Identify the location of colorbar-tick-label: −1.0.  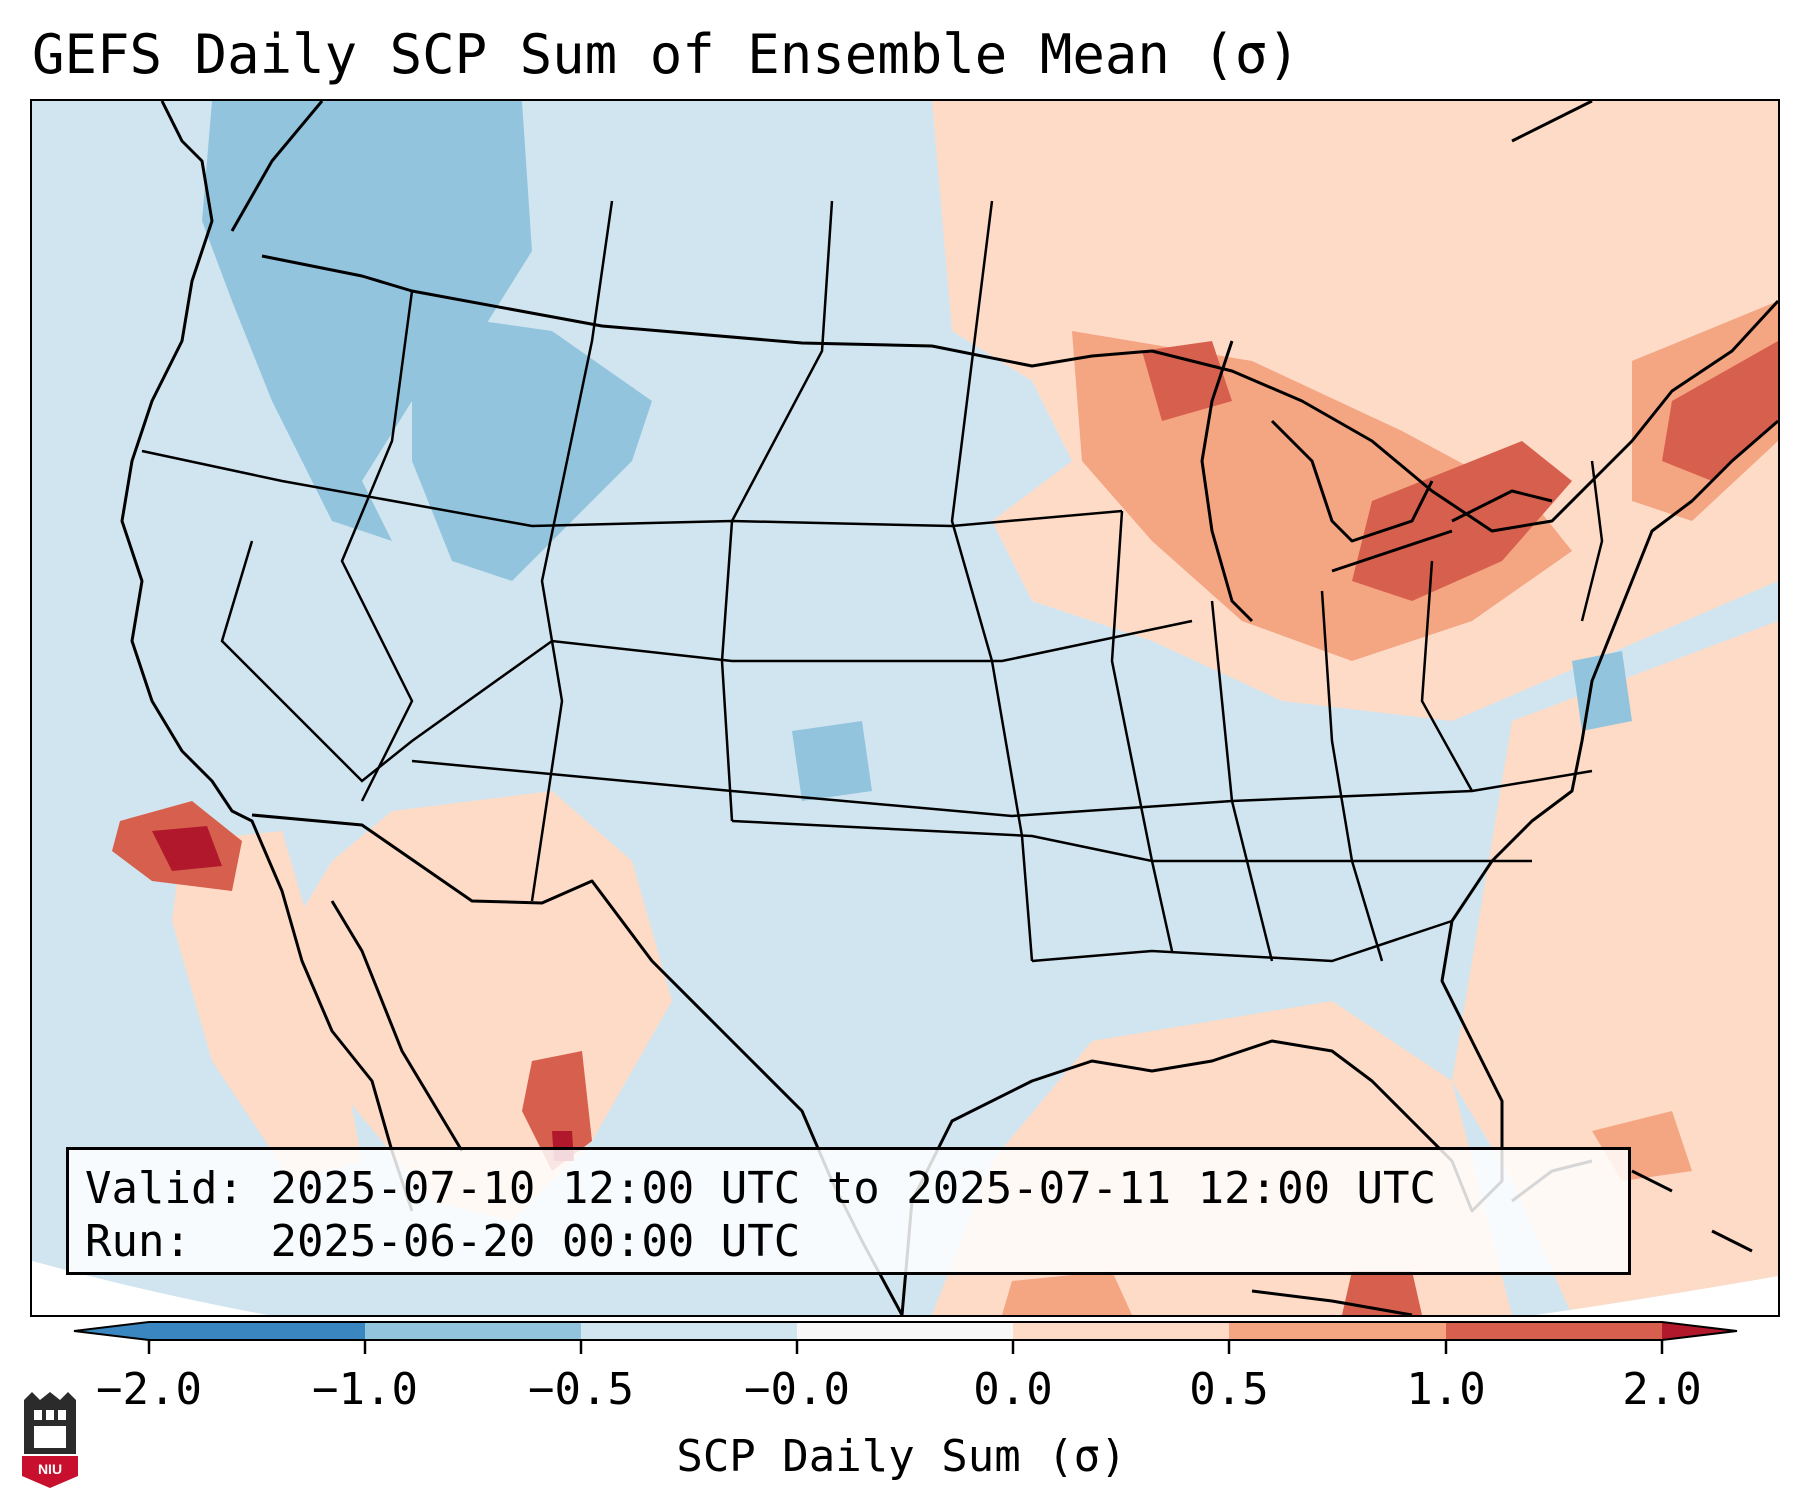
(365, 1389).